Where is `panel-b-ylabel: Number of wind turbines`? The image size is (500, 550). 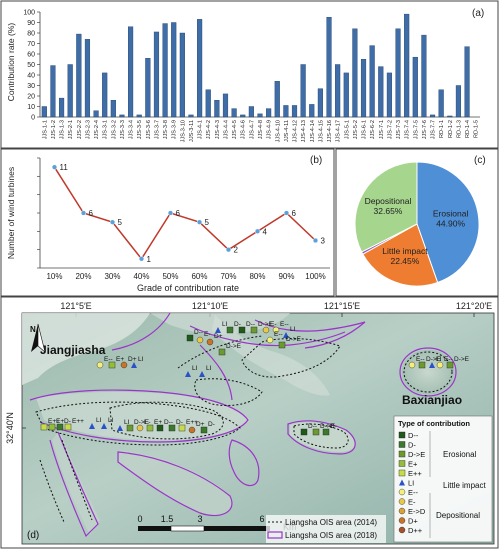
panel-b-ylabel: Number of wind turbines is located at coordinates (11, 213).